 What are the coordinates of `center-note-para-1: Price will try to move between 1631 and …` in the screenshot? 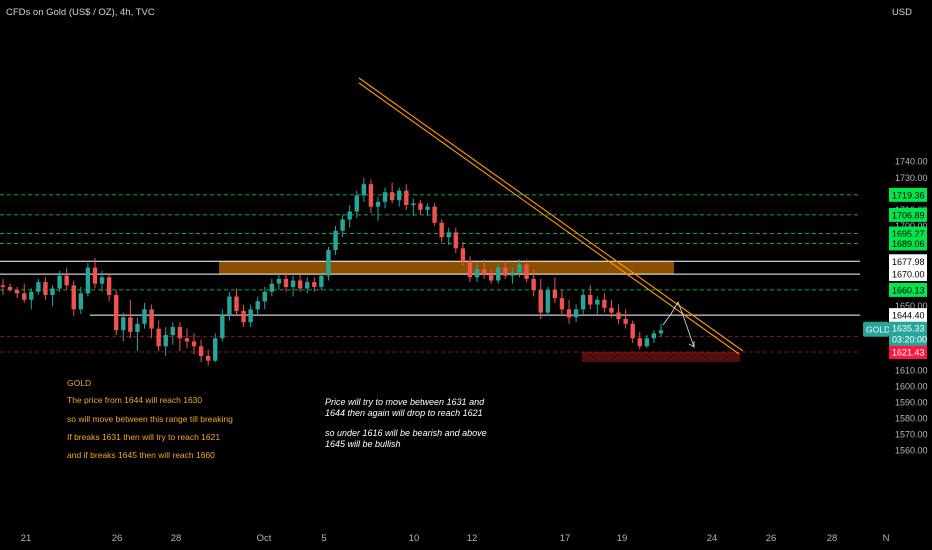 It's located at (405, 407).